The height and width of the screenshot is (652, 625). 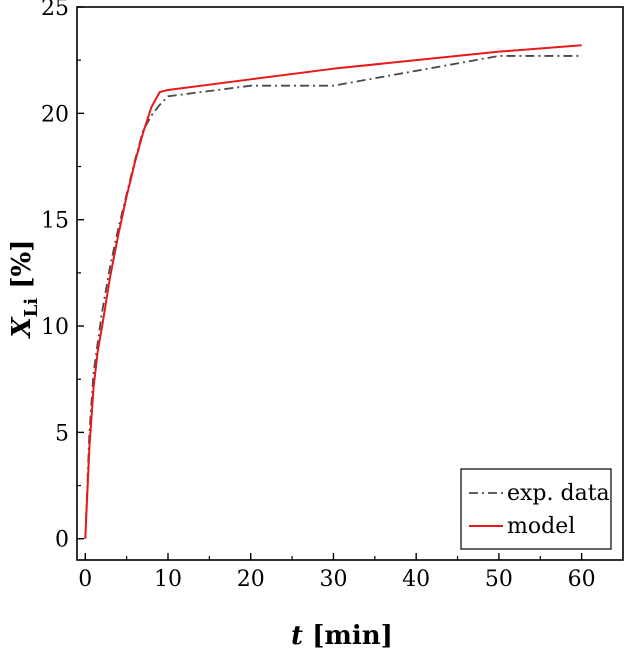 I want to click on x-tick-label: 50, so click(x=499, y=579).